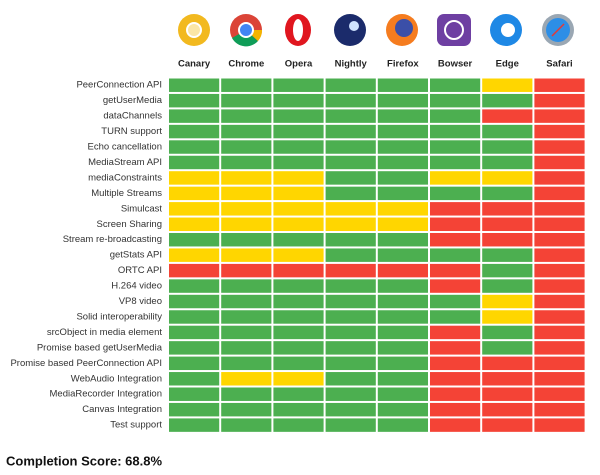  I want to click on feature-label: Promise based PeerConnection API, so click(86, 363).